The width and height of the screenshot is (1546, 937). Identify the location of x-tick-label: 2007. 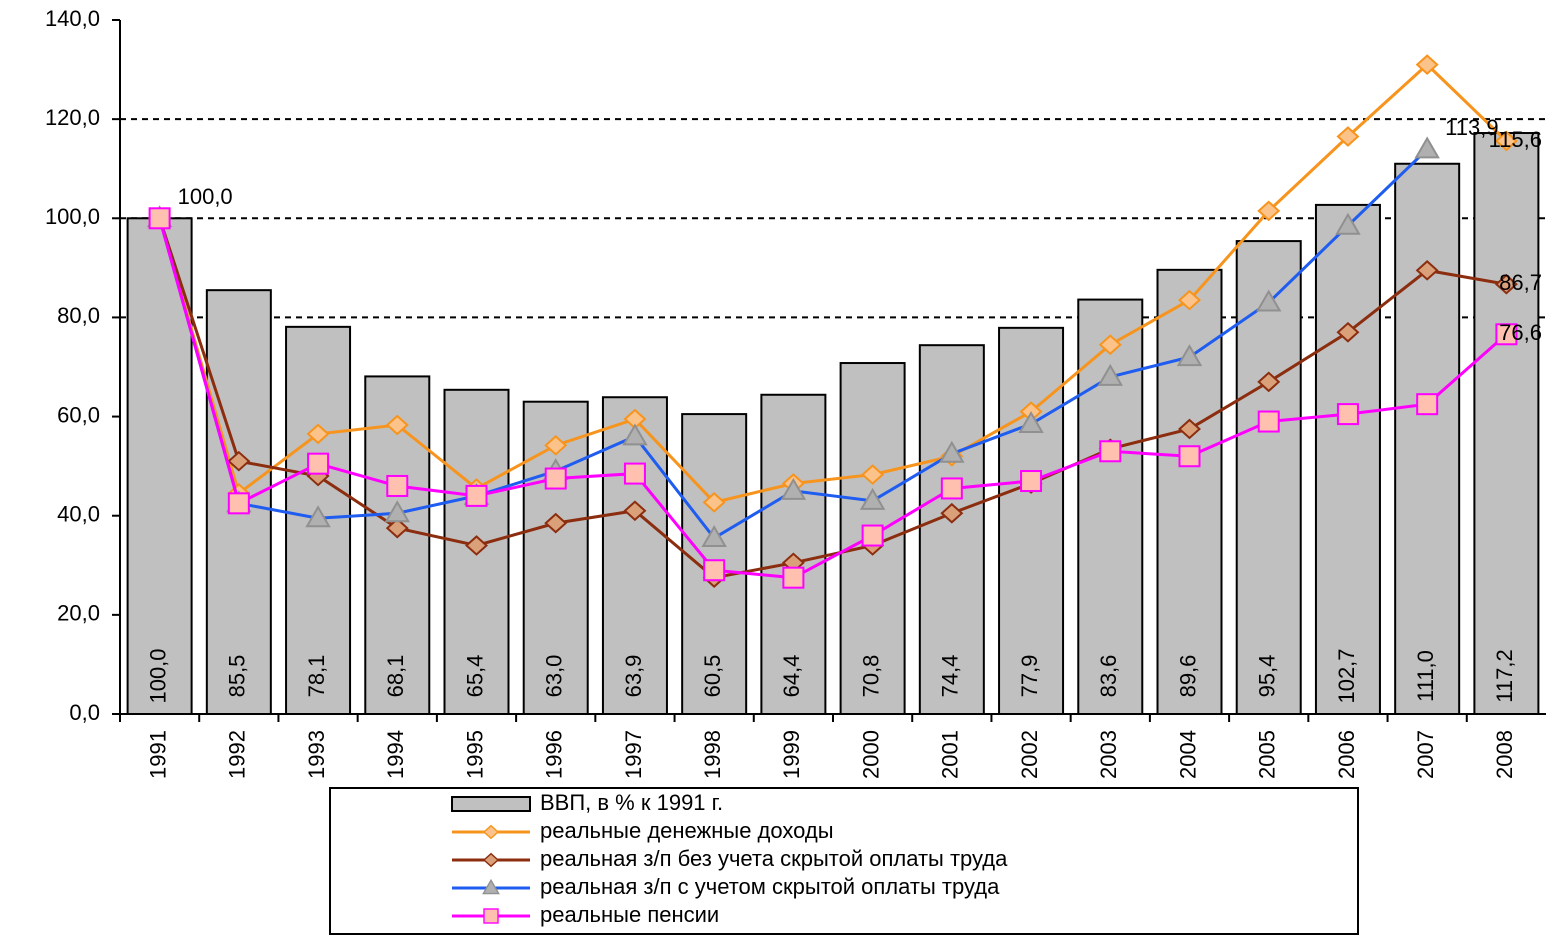
(1425, 754).